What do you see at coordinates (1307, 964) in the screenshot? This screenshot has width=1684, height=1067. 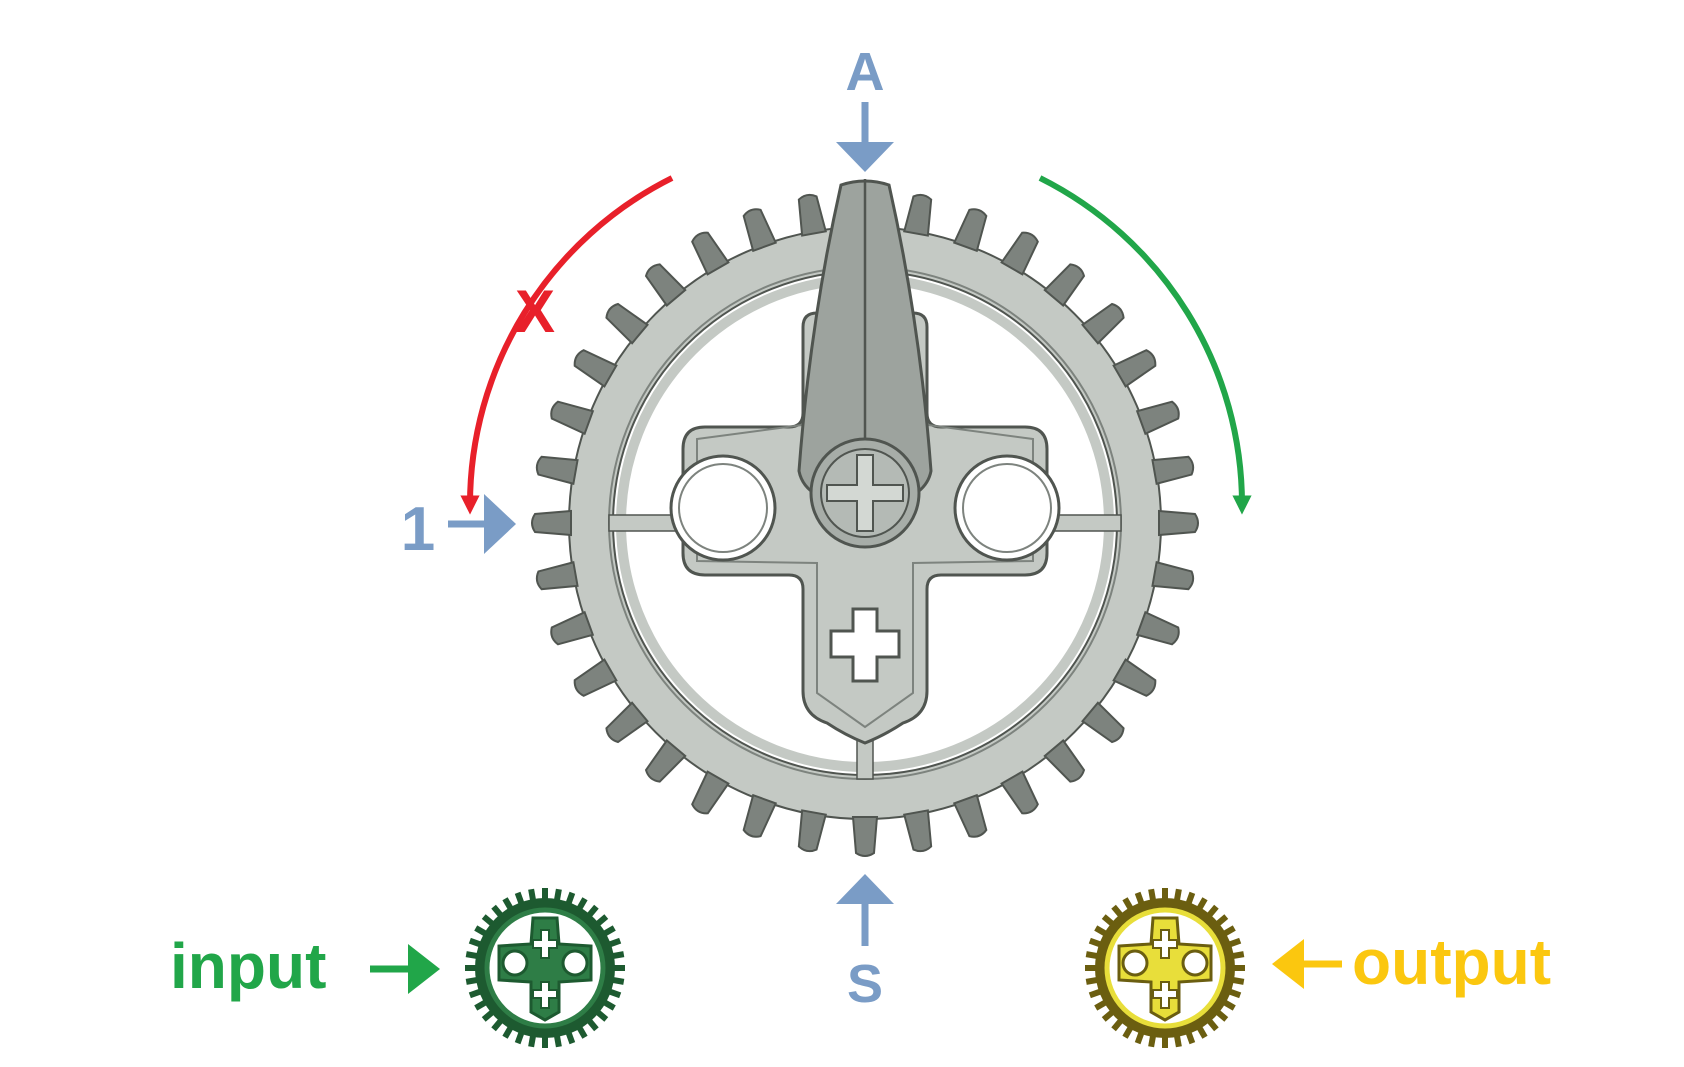 I see `output-arrow` at bounding box center [1307, 964].